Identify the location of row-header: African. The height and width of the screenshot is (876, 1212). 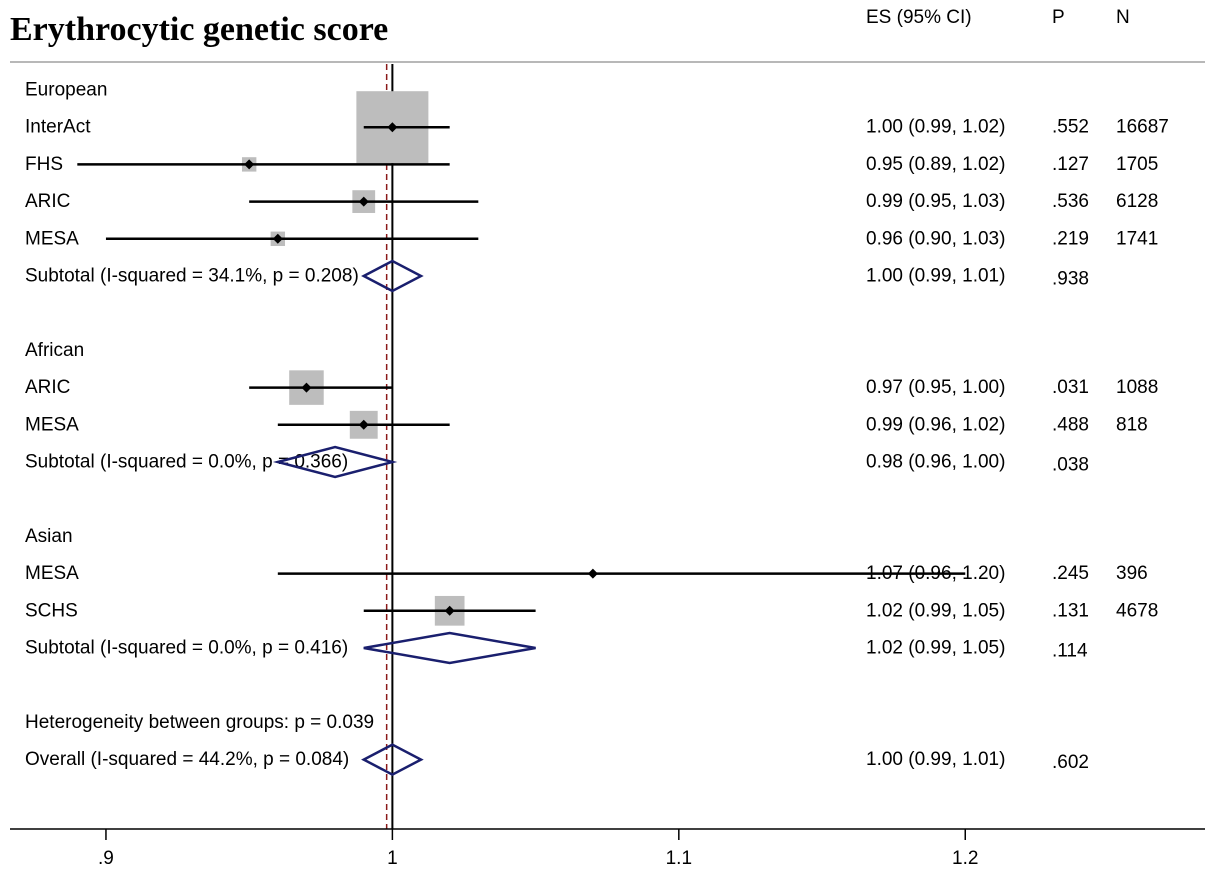
(54, 350).